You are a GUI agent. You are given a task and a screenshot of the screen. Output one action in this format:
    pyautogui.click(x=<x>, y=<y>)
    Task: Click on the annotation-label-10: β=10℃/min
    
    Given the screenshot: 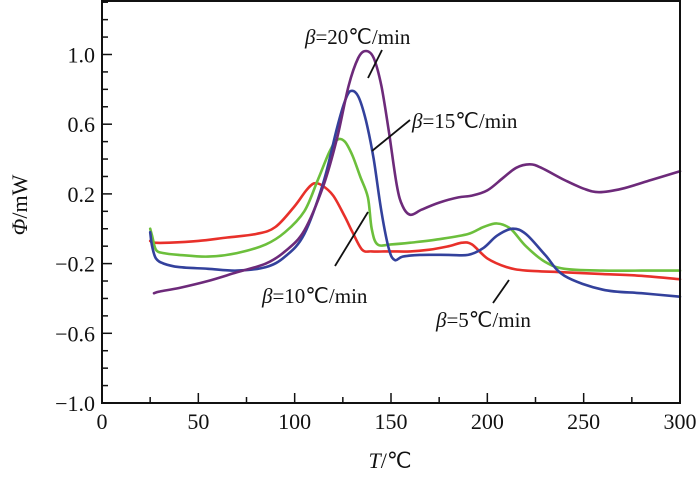 What is the action you would take?
    pyautogui.click(x=314, y=296)
    